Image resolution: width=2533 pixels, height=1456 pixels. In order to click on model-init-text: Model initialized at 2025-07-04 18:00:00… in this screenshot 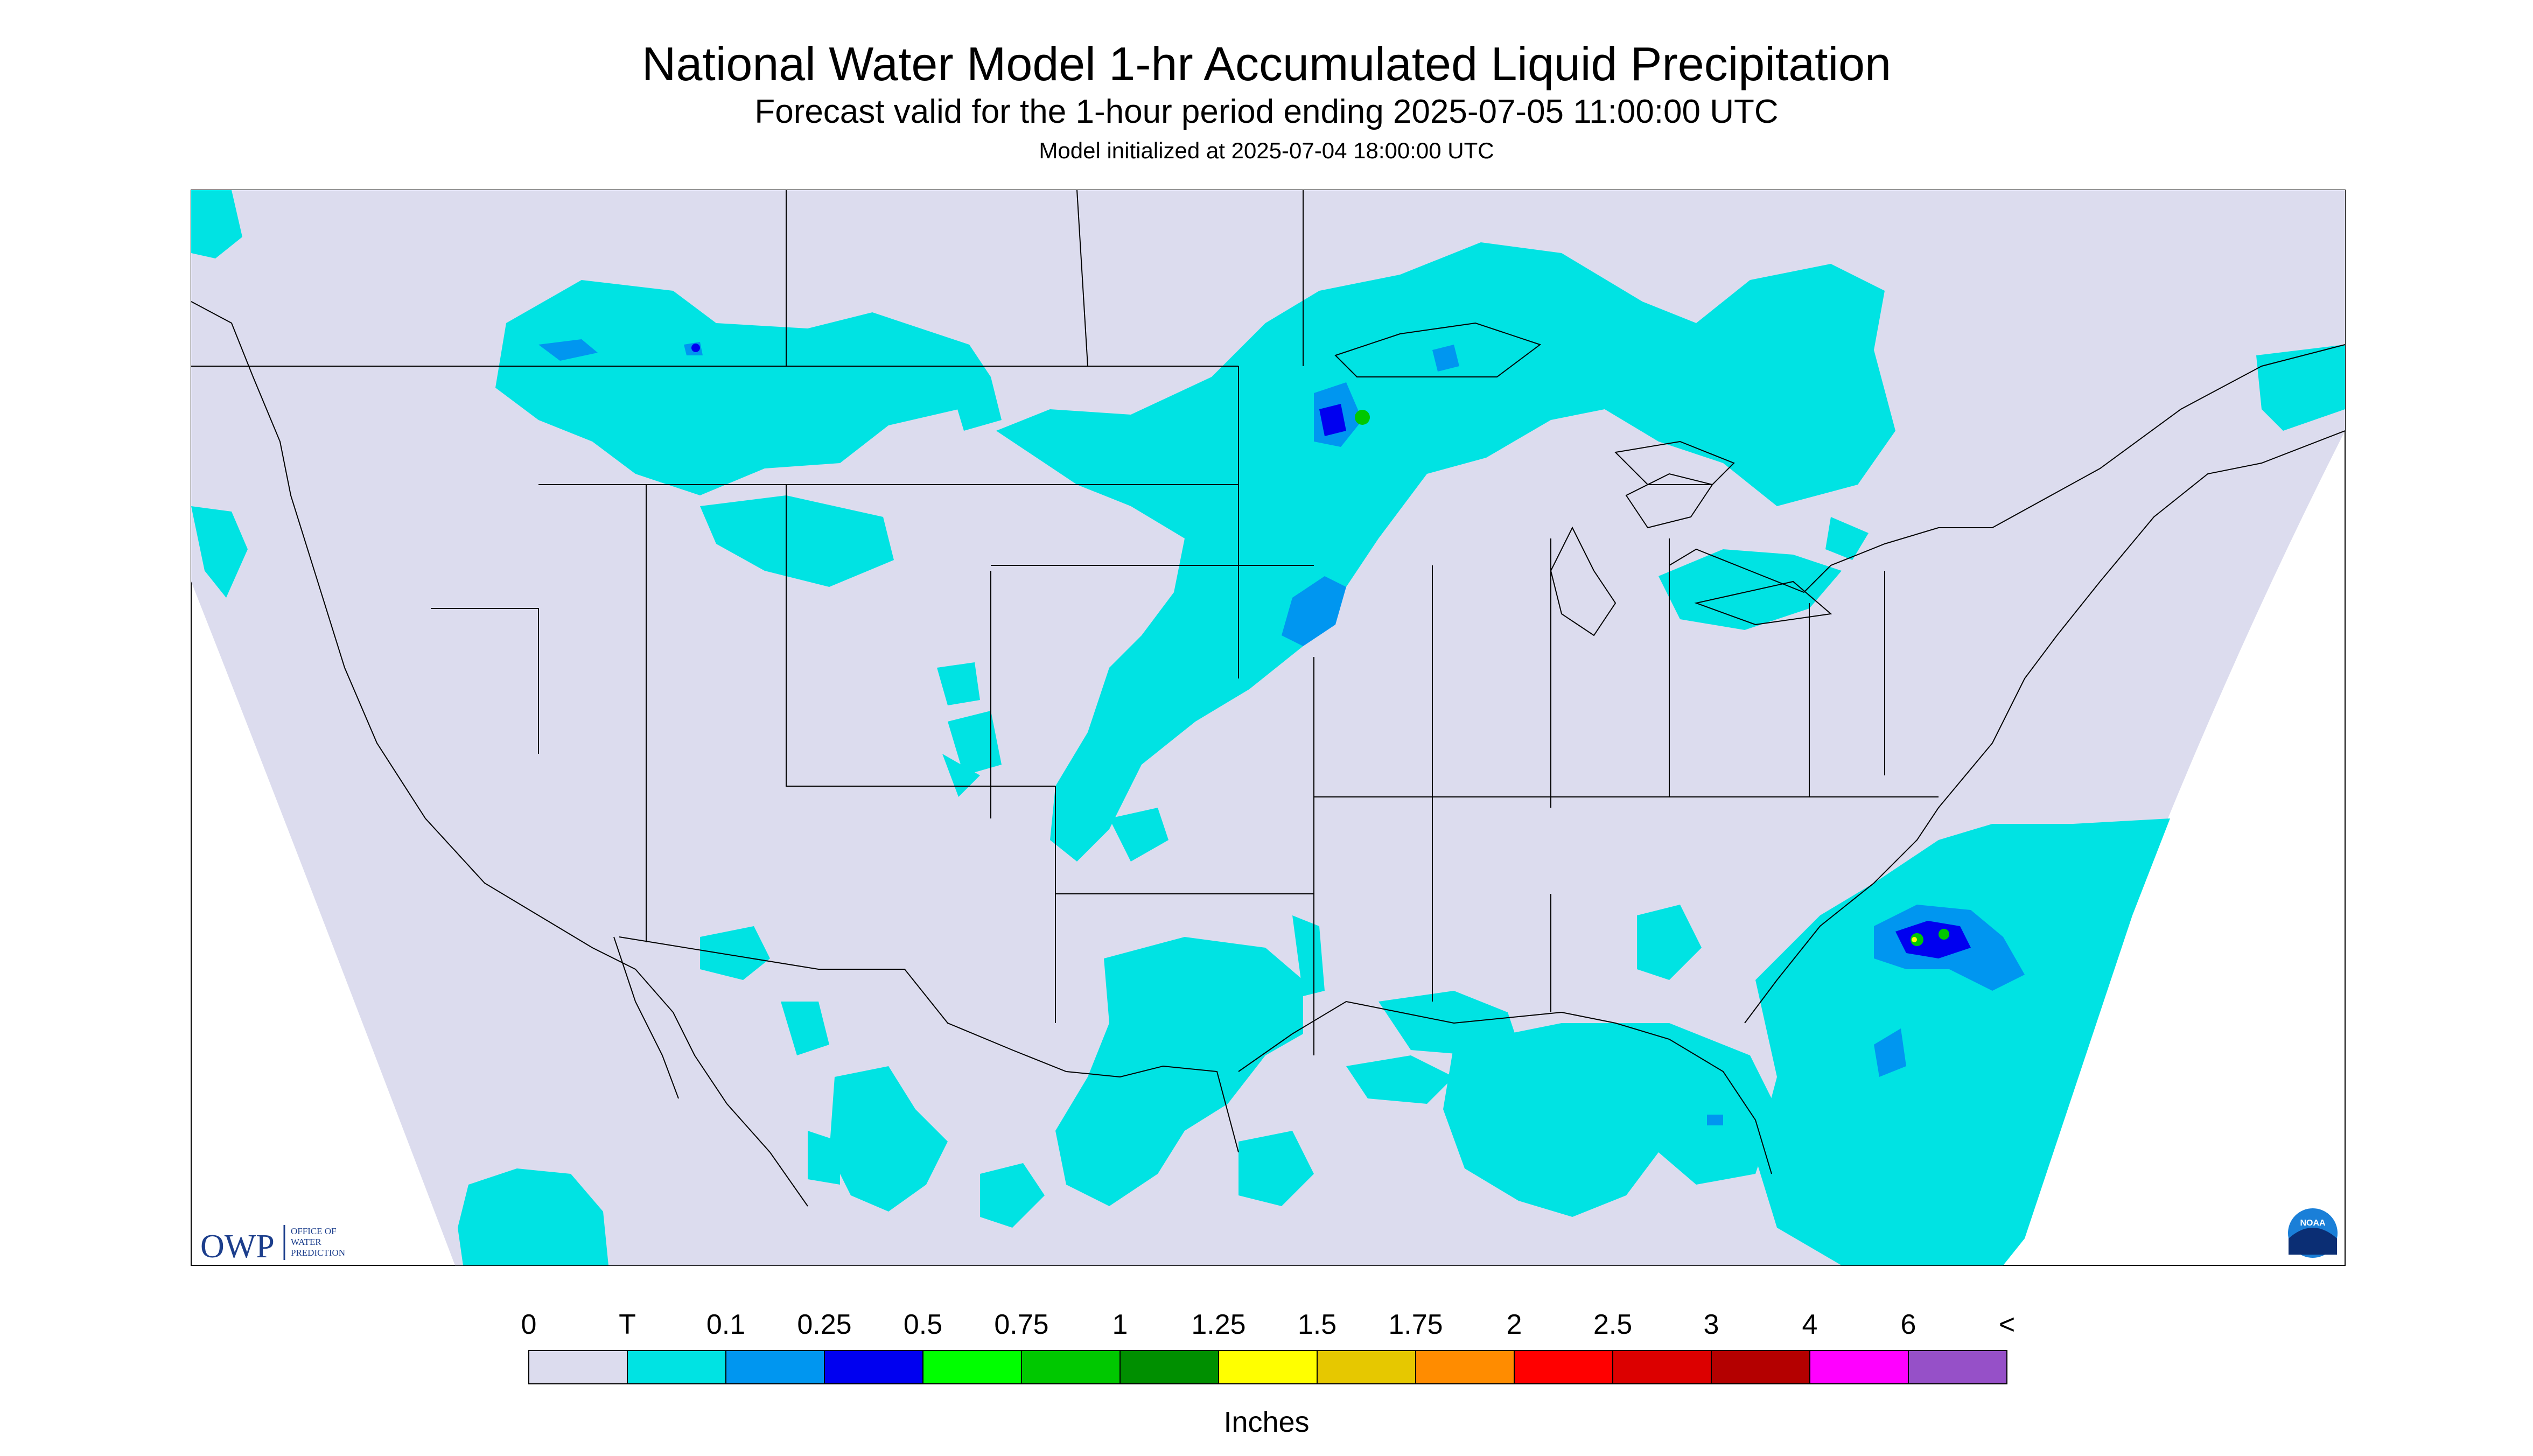, I will do `click(1266, 150)`.